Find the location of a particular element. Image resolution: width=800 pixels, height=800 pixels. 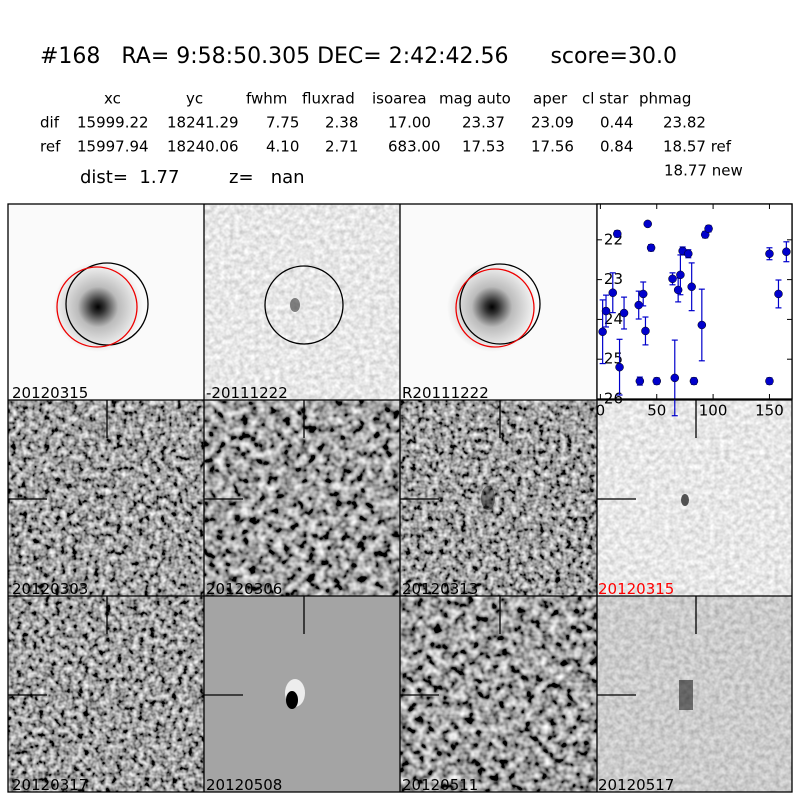

x-tick-label: 0 is located at coordinates (601, 411).